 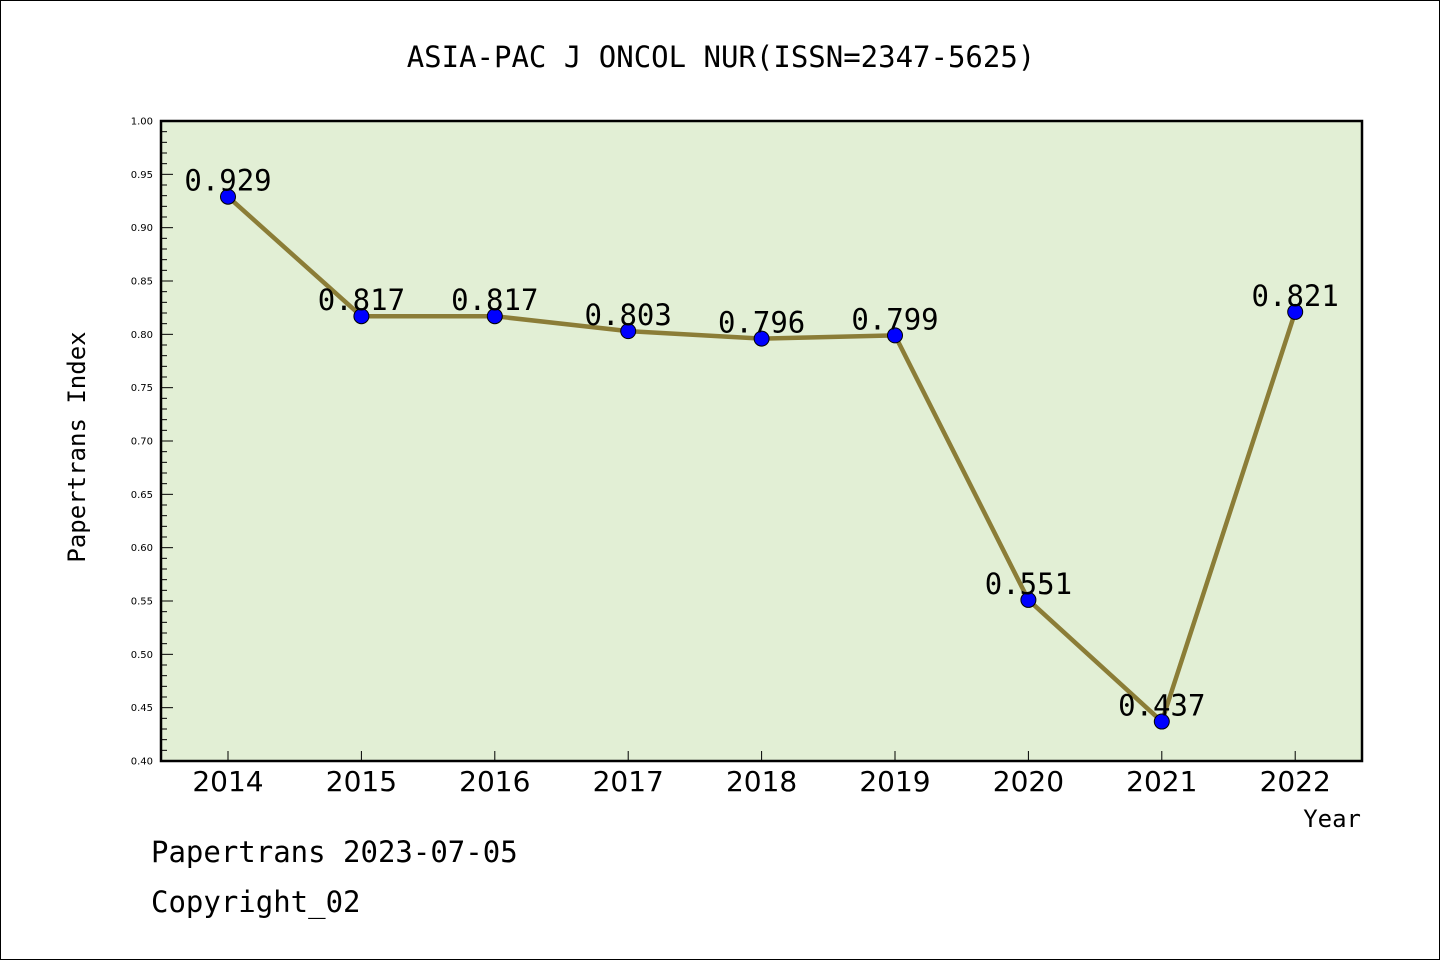 I want to click on y-tick-label: 0.55, so click(x=142, y=602).